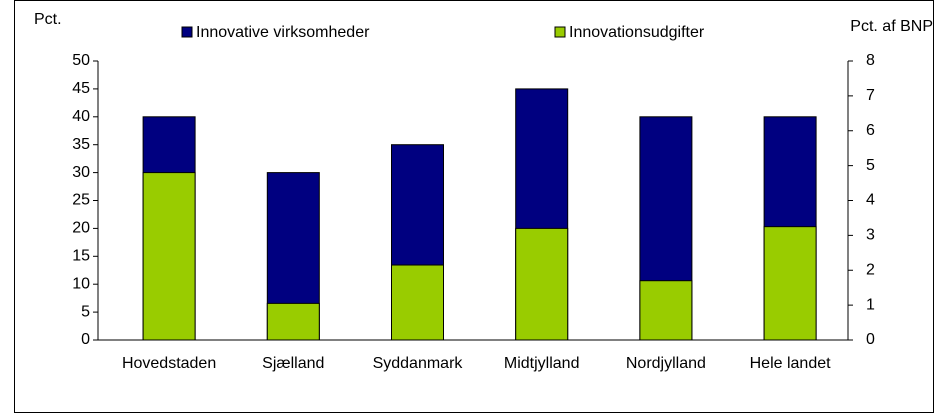 Image resolution: width=935 pixels, height=414 pixels. I want to click on x-tick-label: Hovedstaden, so click(169, 363).